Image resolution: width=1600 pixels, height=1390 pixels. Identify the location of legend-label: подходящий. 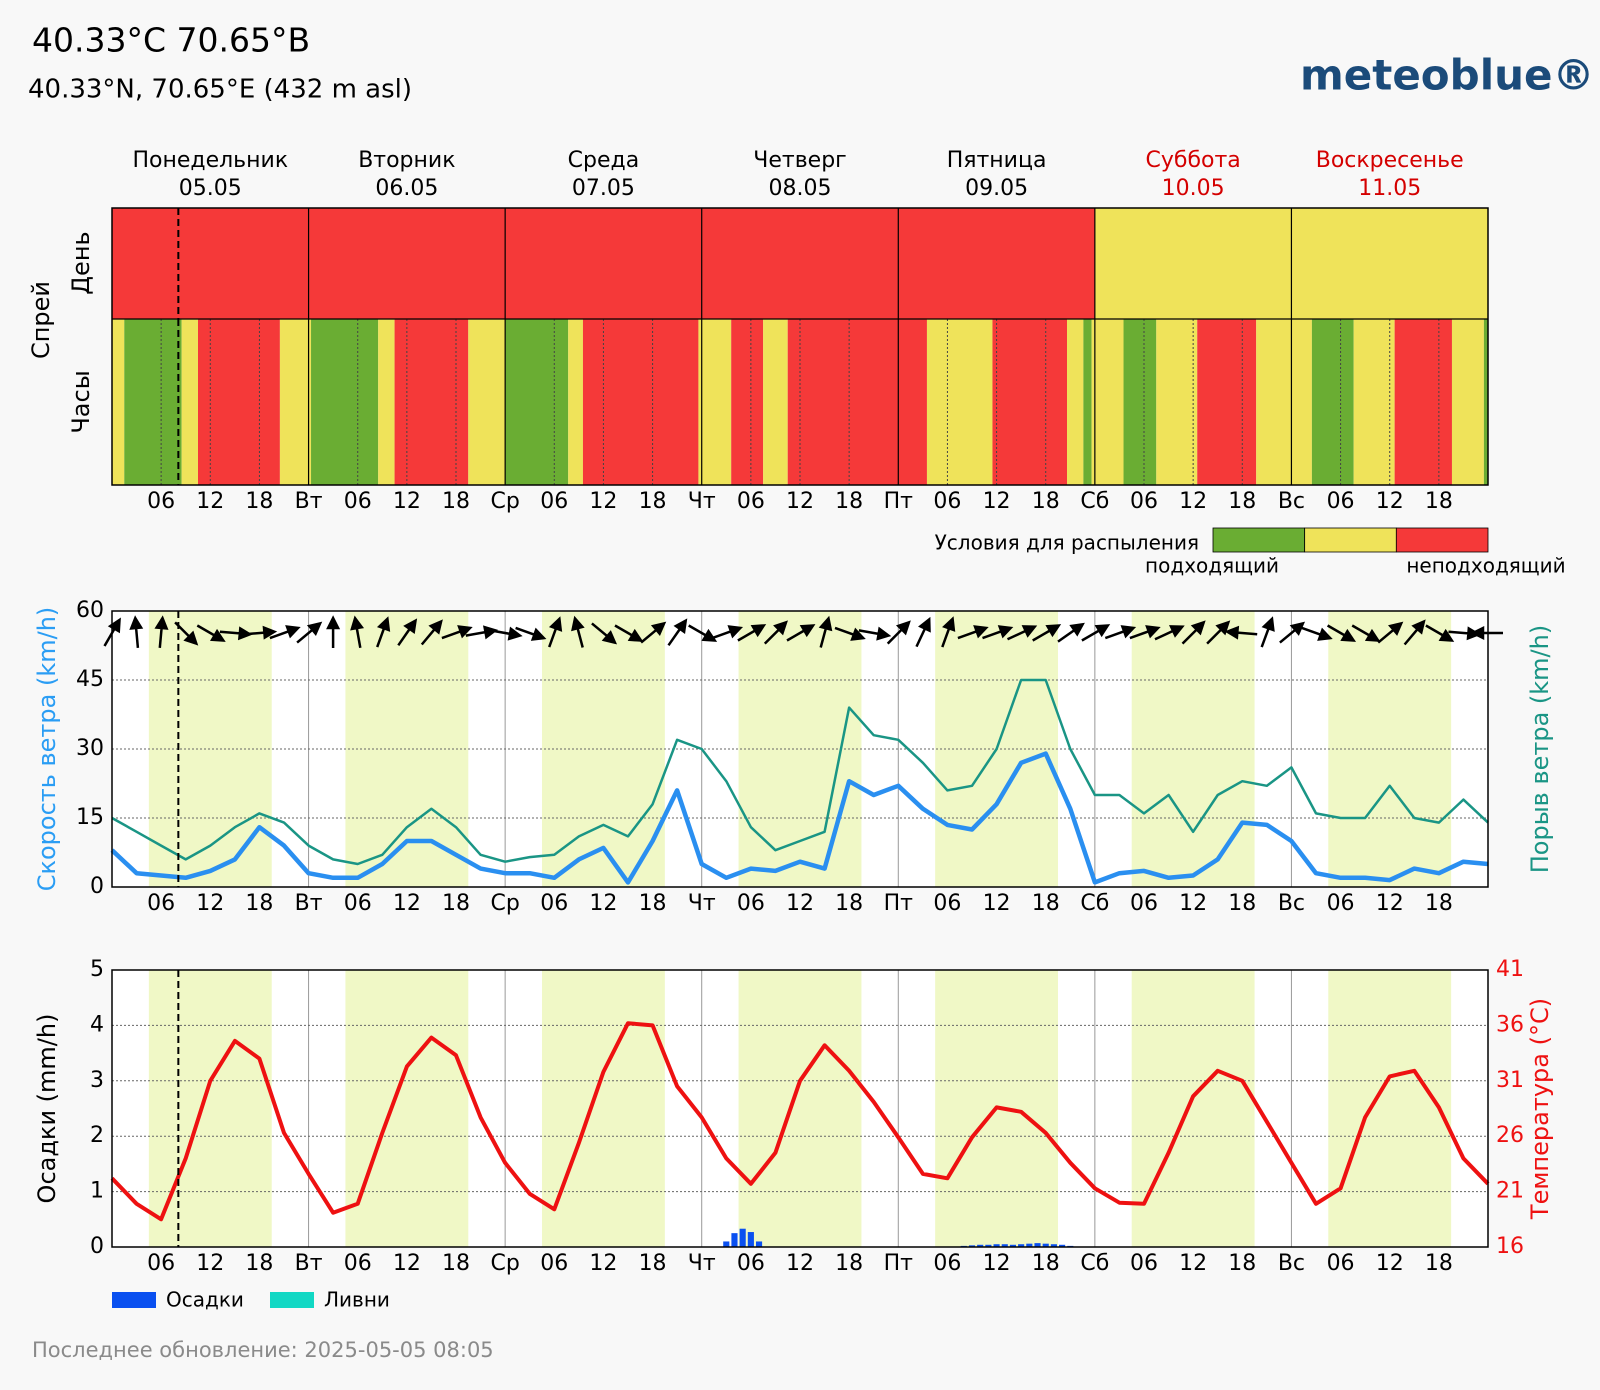
(1212, 566).